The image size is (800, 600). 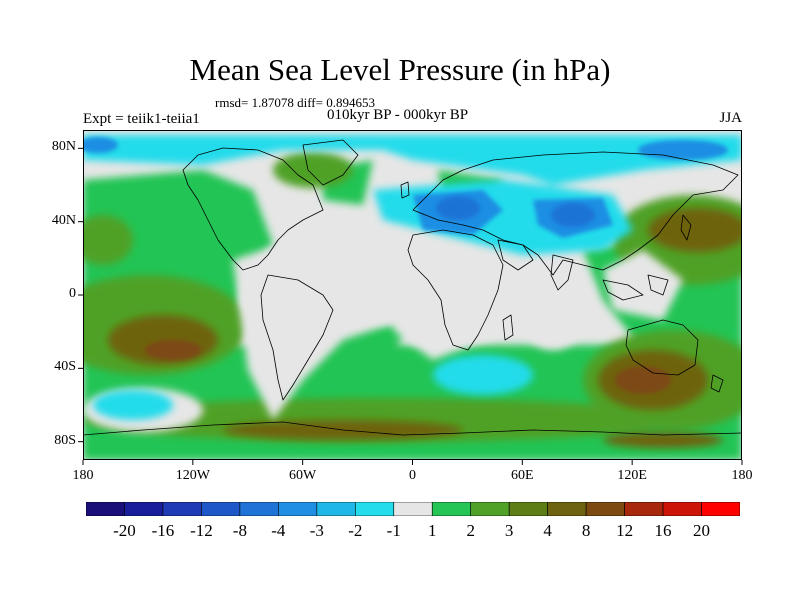 I want to click on colorbar-label: -16, so click(x=163, y=530).